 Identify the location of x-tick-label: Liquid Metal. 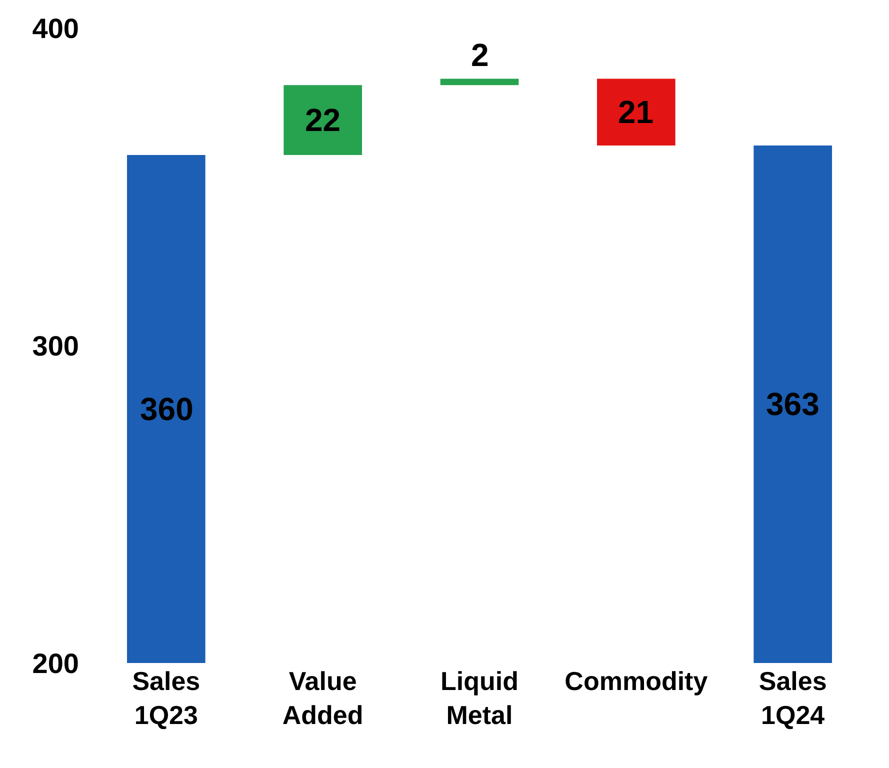
(479, 698).